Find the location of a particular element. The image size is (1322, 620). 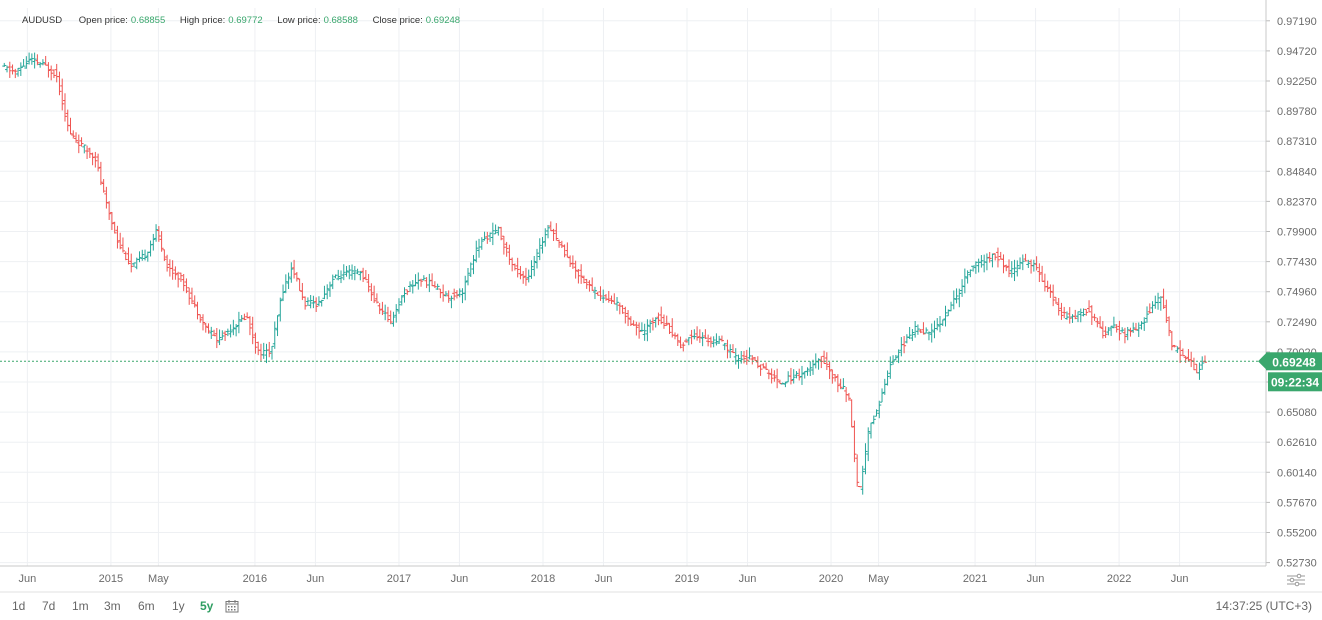

current-price-pointer is located at coordinates (1262, 361).